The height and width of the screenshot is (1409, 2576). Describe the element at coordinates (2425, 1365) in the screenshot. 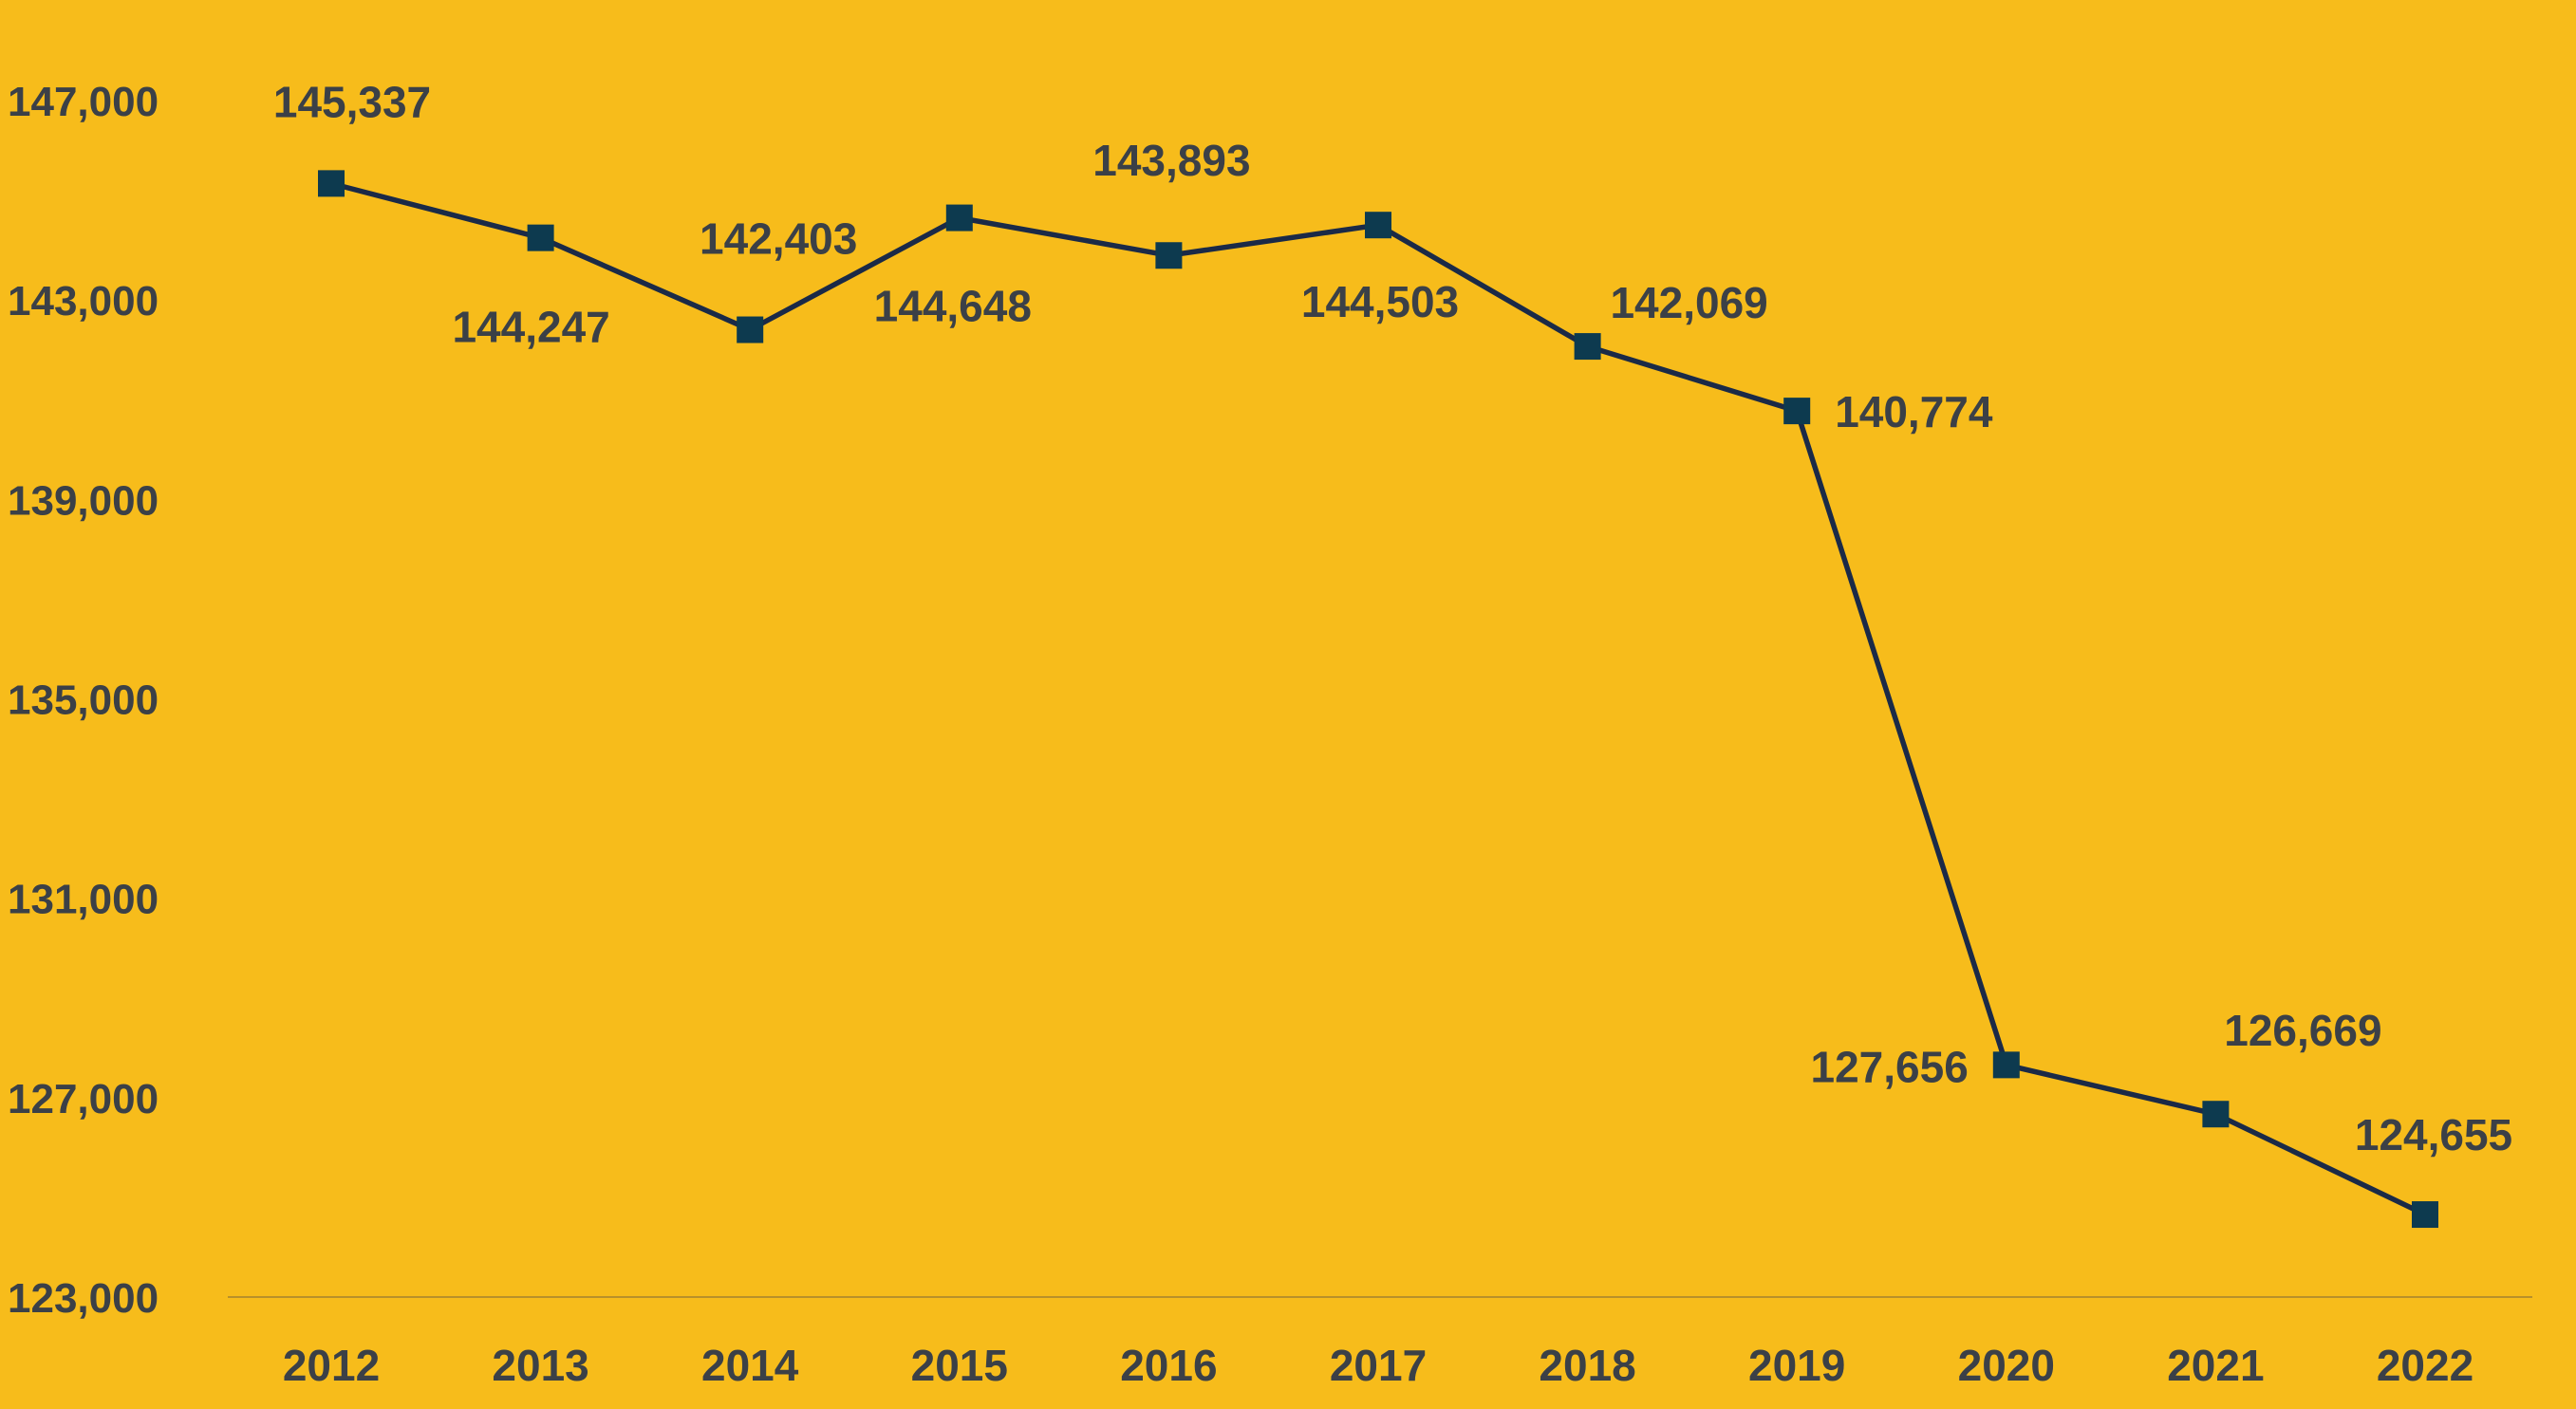

I see `x-tick-label: 2022` at that location.